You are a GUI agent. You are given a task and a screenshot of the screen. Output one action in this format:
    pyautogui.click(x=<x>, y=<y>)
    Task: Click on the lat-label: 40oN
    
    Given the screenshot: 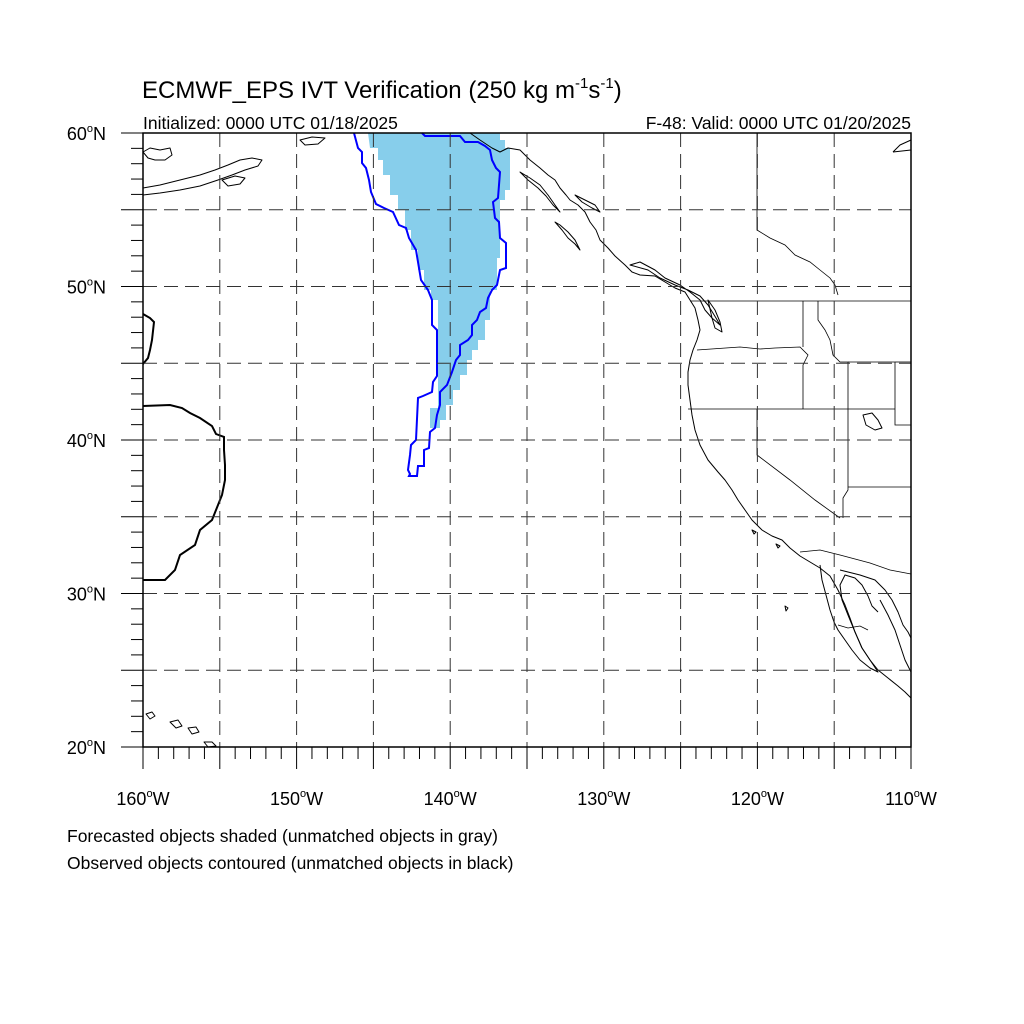 What is the action you would take?
    pyautogui.click(x=86, y=440)
    